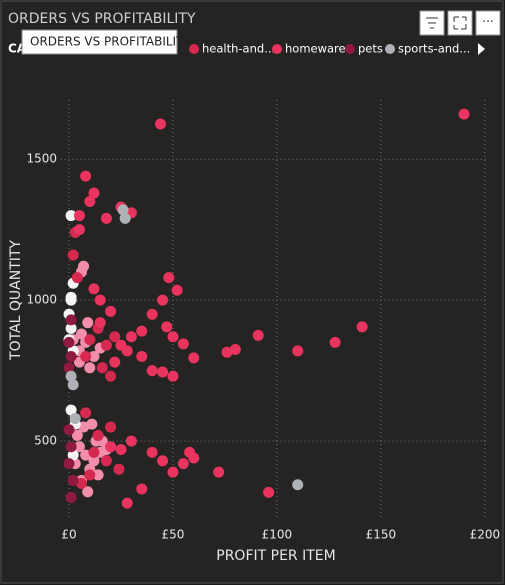  Describe the element at coordinates (110, 42) in the screenshot. I see `tooltip-text: ORDERS VS PROFITABILITY` at that location.